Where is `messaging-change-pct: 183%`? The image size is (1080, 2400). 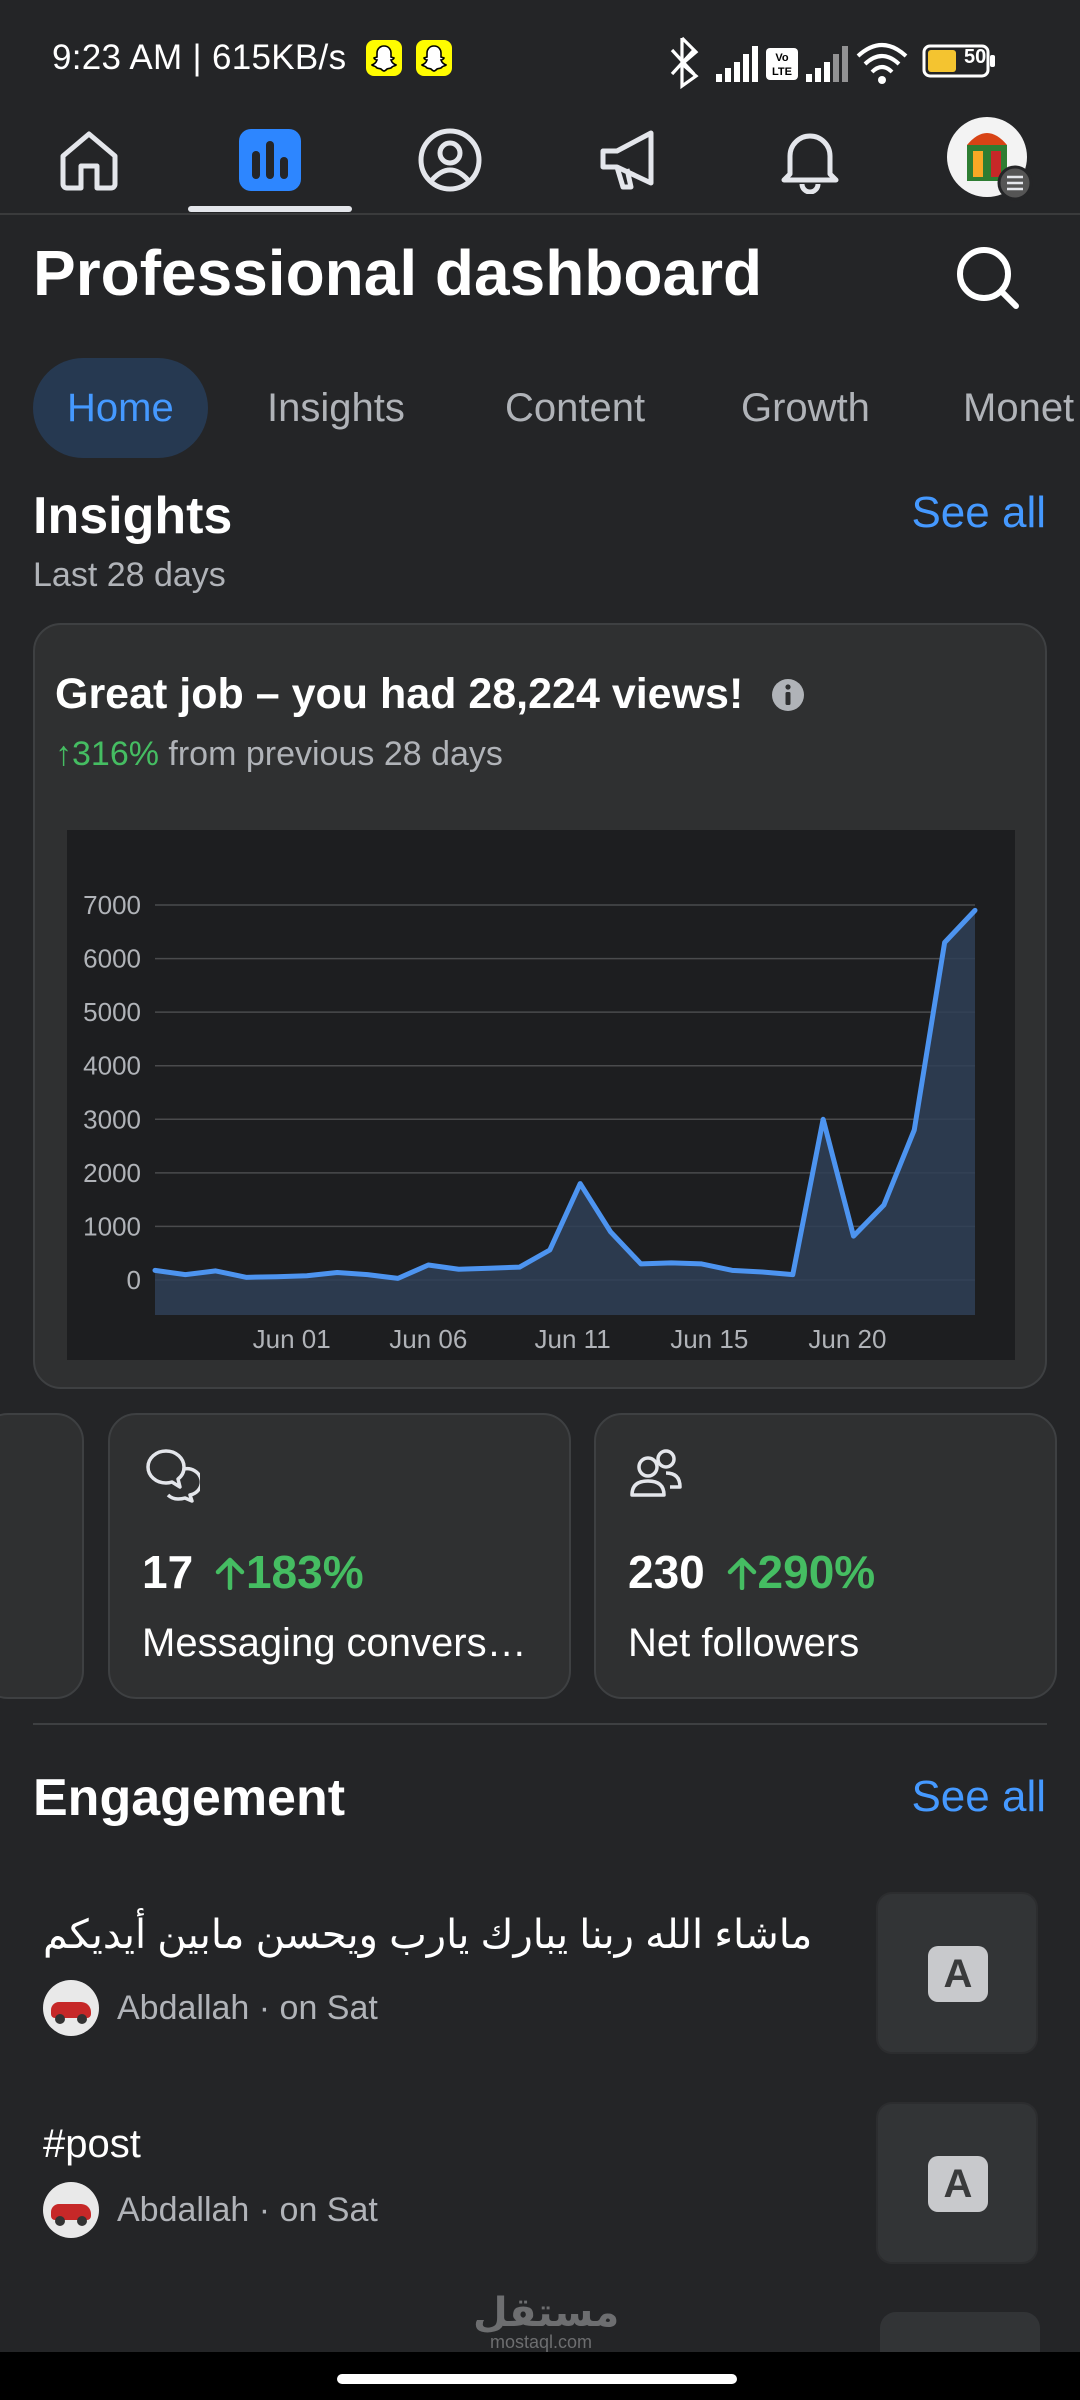 messaging-change-pct: 183% is located at coordinates (304, 1572).